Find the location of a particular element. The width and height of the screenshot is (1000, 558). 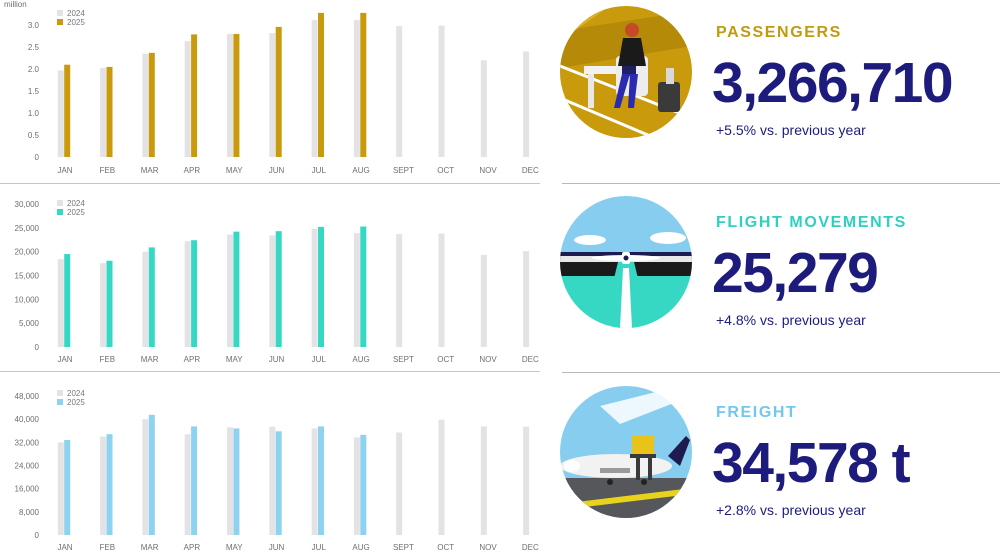

passenger-illustration is located at coordinates (626, 72).